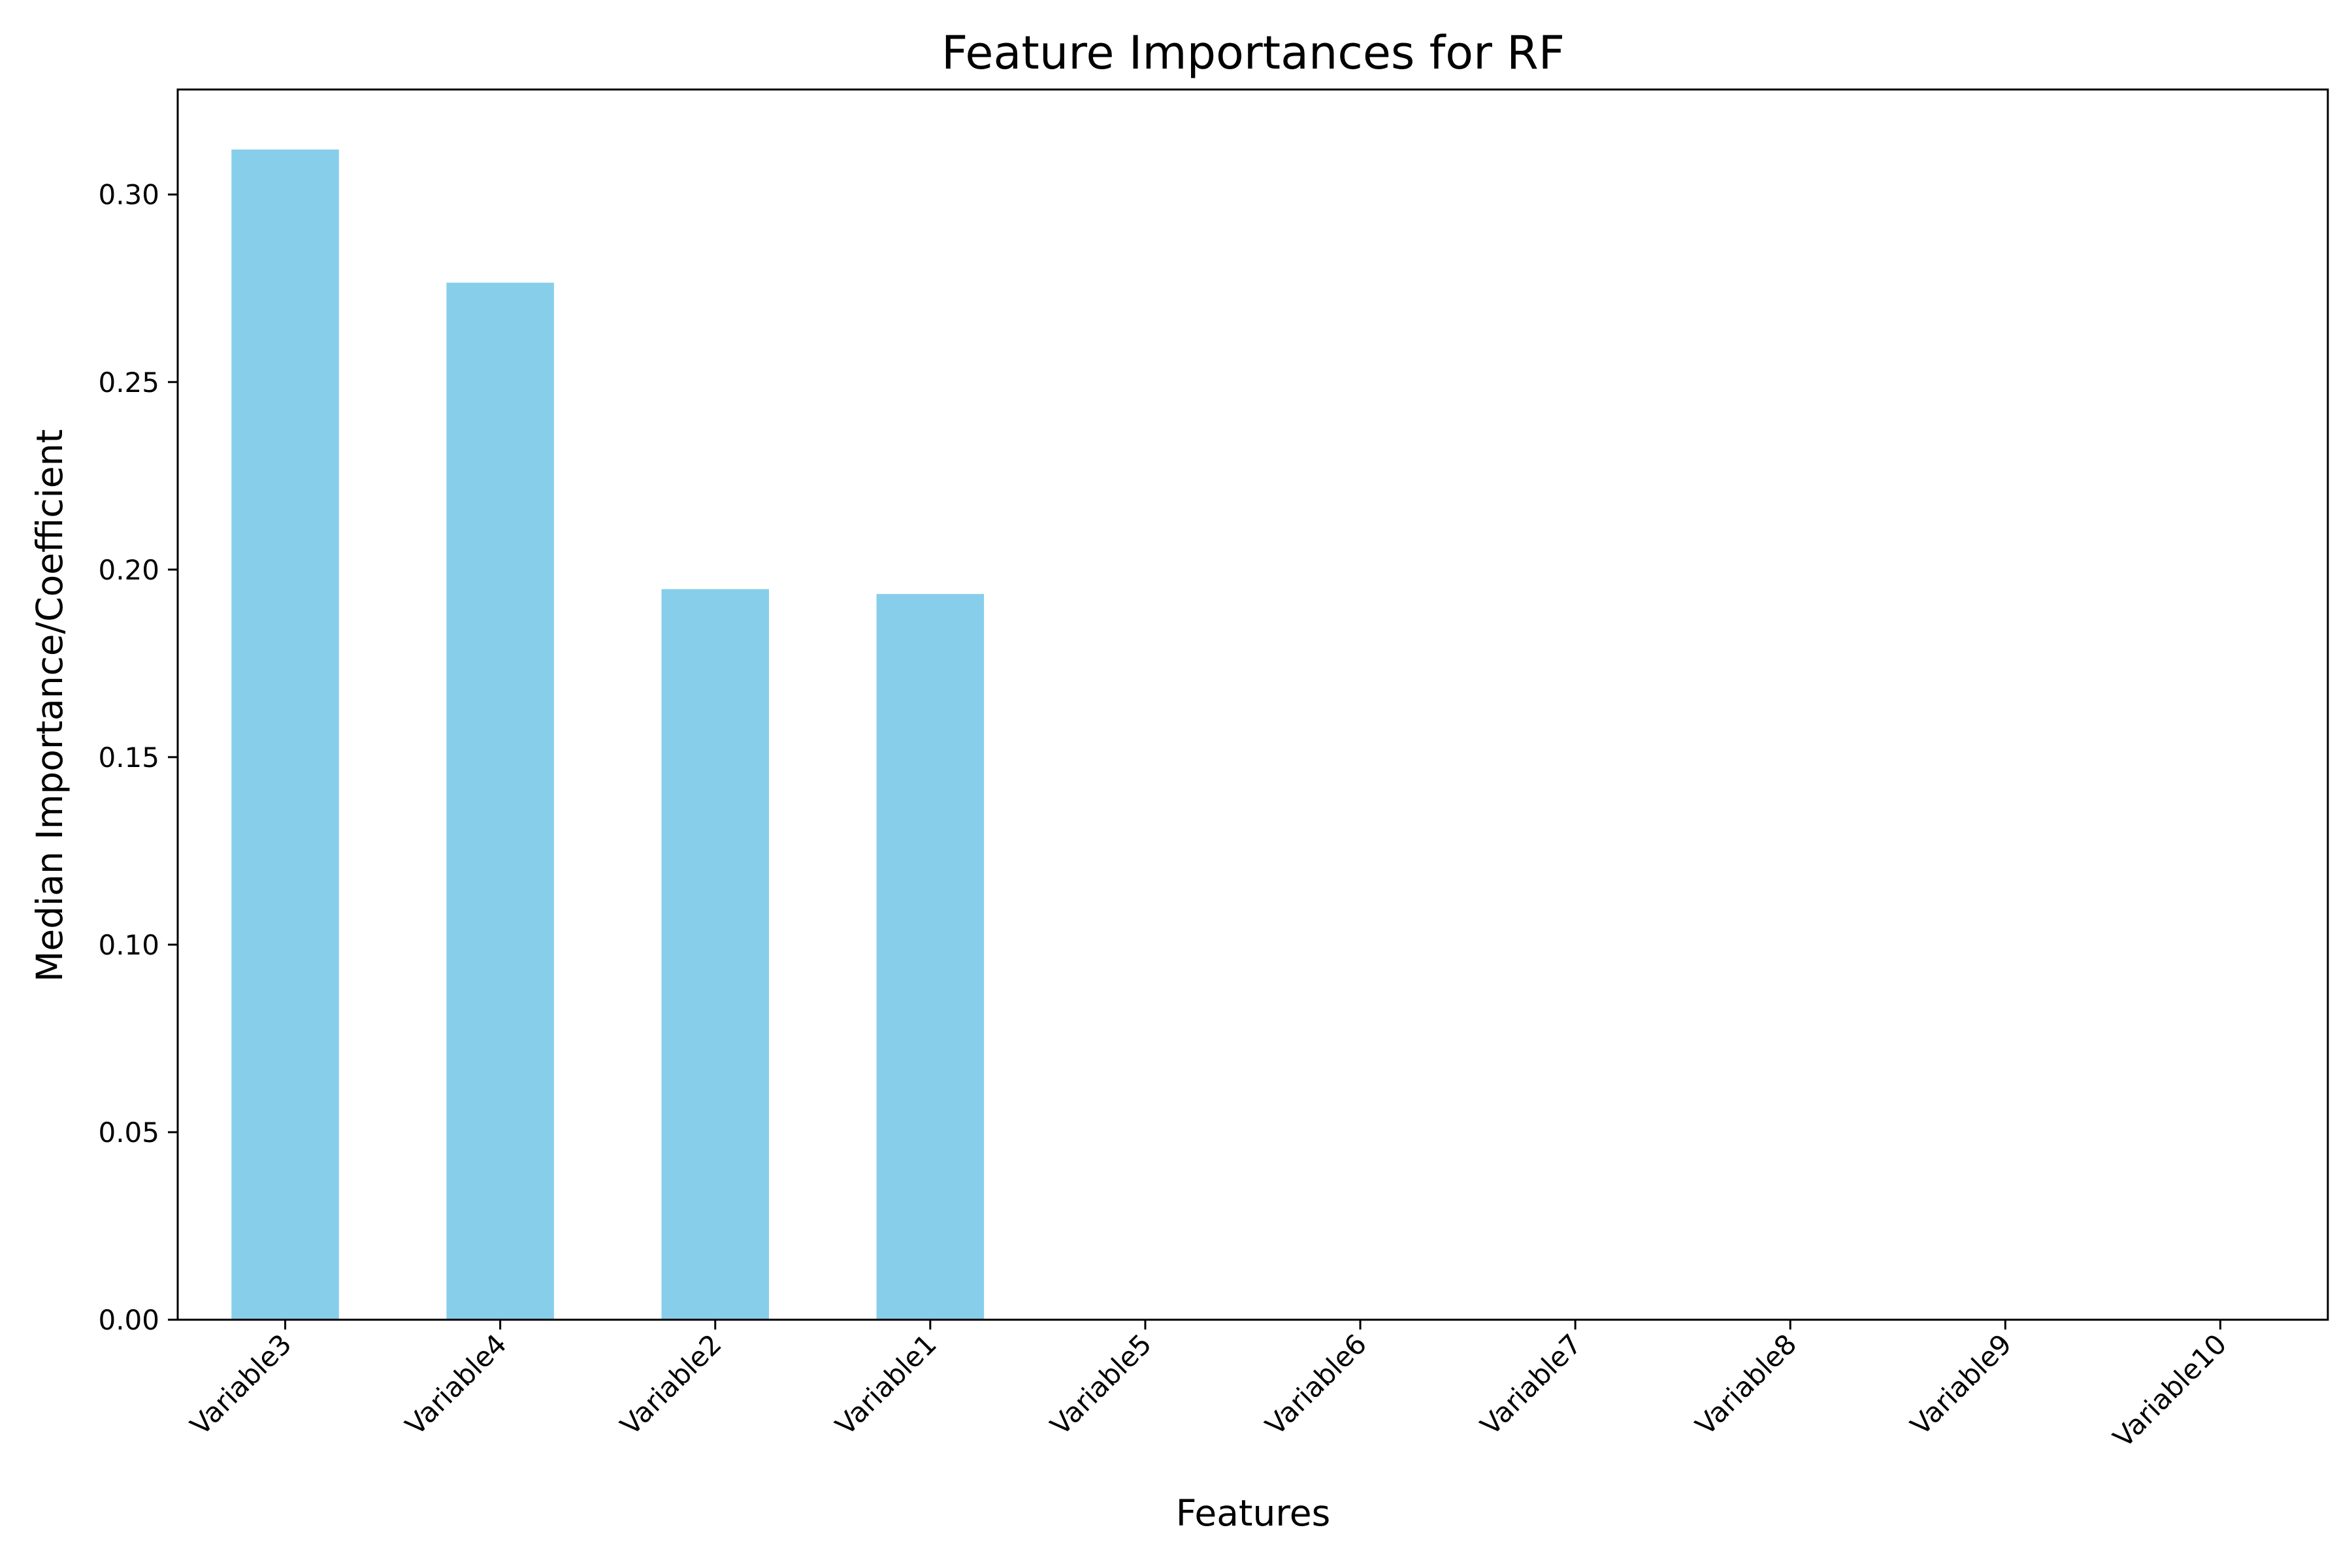  Describe the element at coordinates (128, 1320) in the screenshot. I see `y-tick-label: 0.00` at that location.